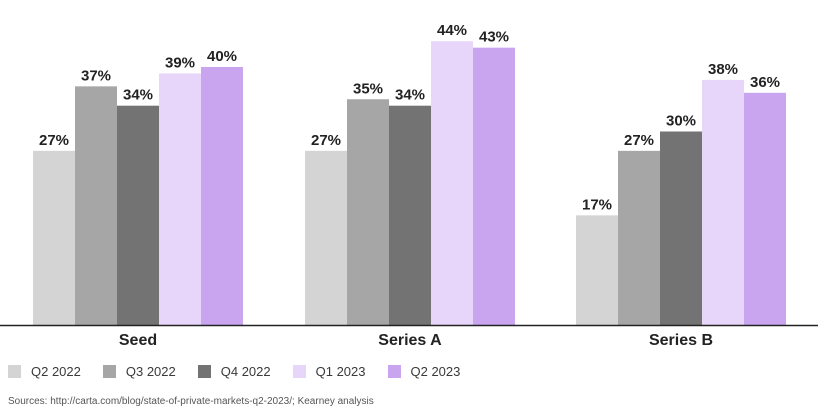 The width and height of the screenshot is (827, 414). What do you see at coordinates (452, 30) in the screenshot?
I see `value-label: 44%` at bounding box center [452, 30].